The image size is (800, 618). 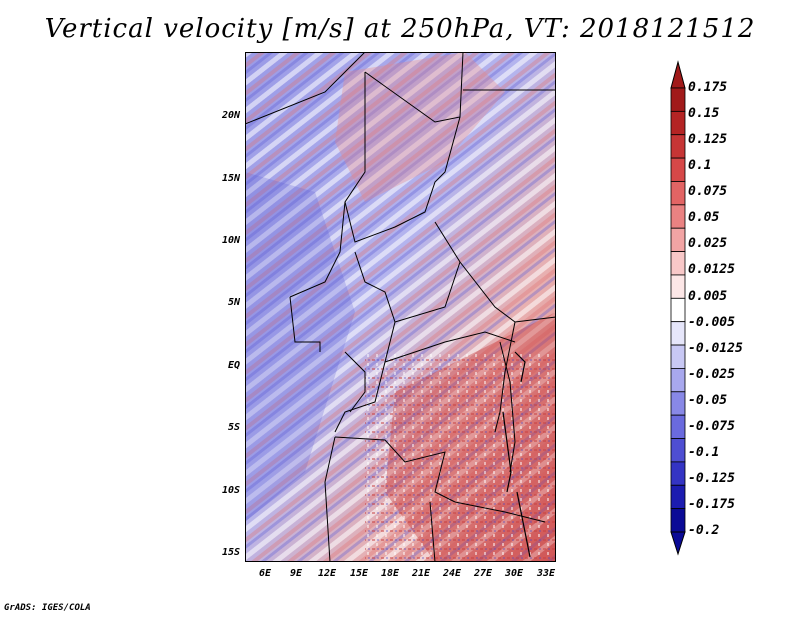 What do you see at coordinates (233, 427) in the screenshot?
I see `lat-label: 5S` at bounding box center [233, 427].